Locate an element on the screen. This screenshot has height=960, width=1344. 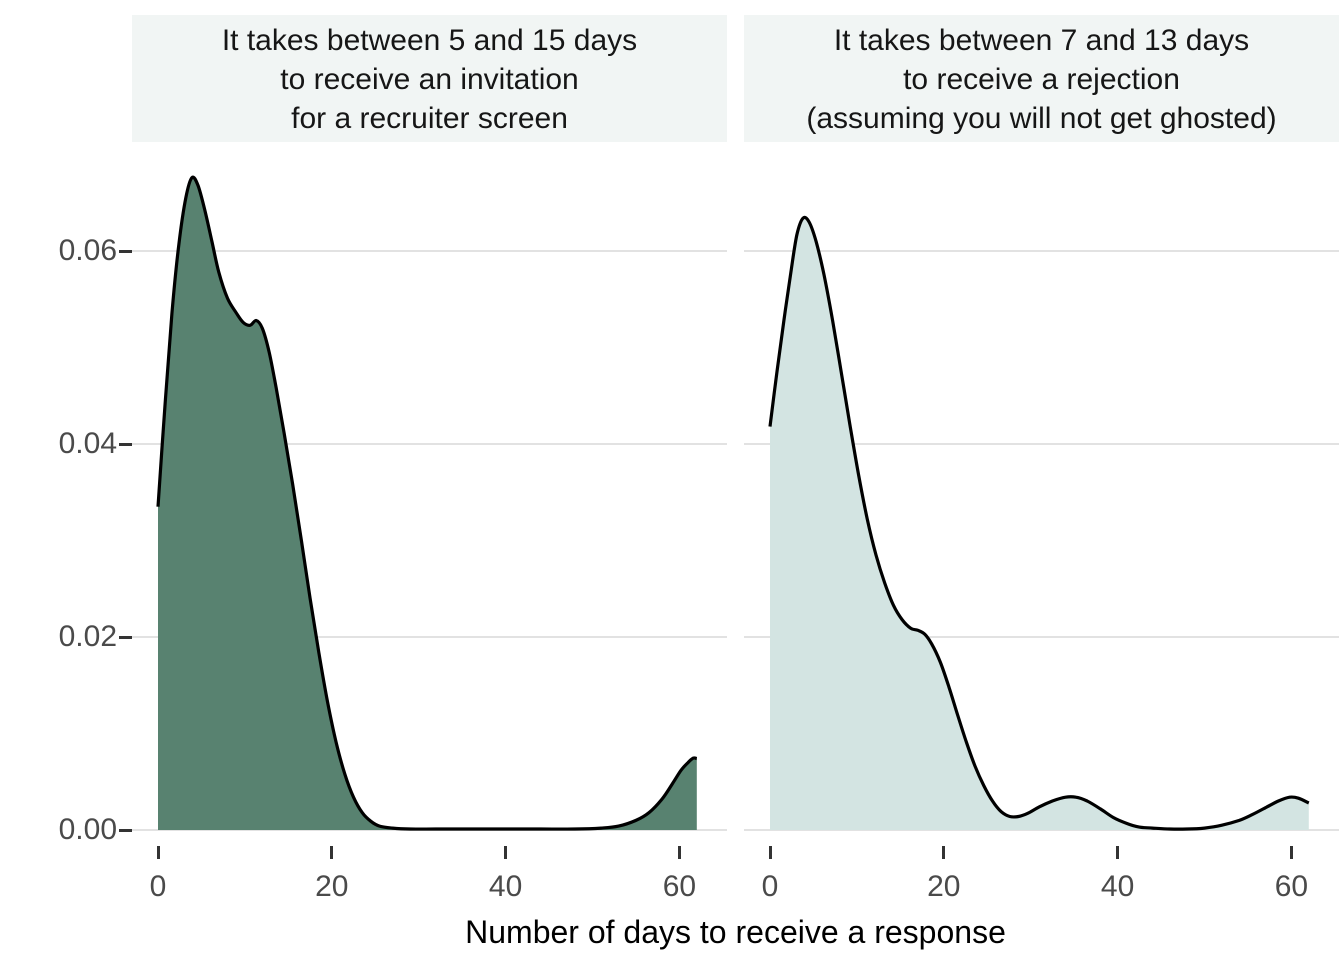
x-axis-title: Number of days to receive a response is located at coordinates (735, 932).